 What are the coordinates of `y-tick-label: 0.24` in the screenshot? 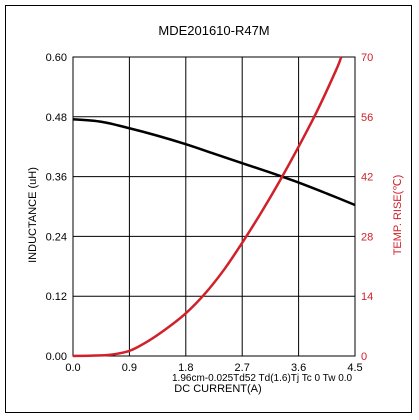 It's located at (56, 237).